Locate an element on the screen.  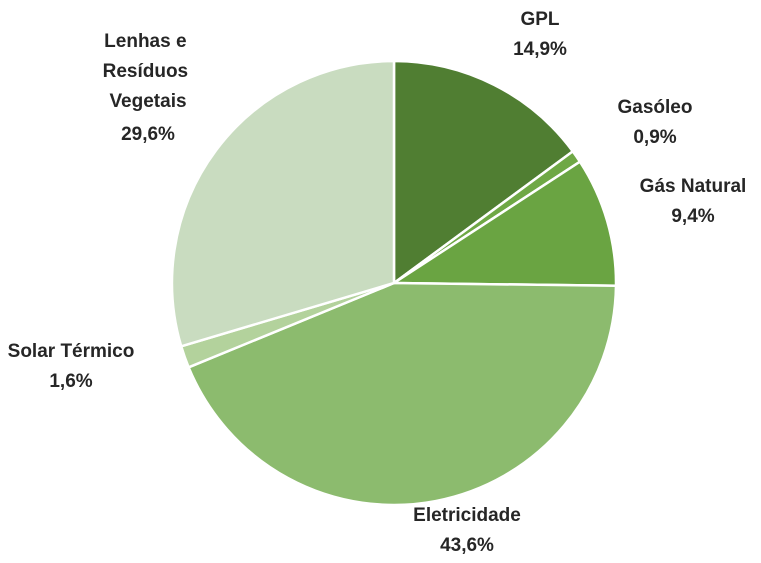
slice-value-label: 14,9% is located at coordinates (540, 49).